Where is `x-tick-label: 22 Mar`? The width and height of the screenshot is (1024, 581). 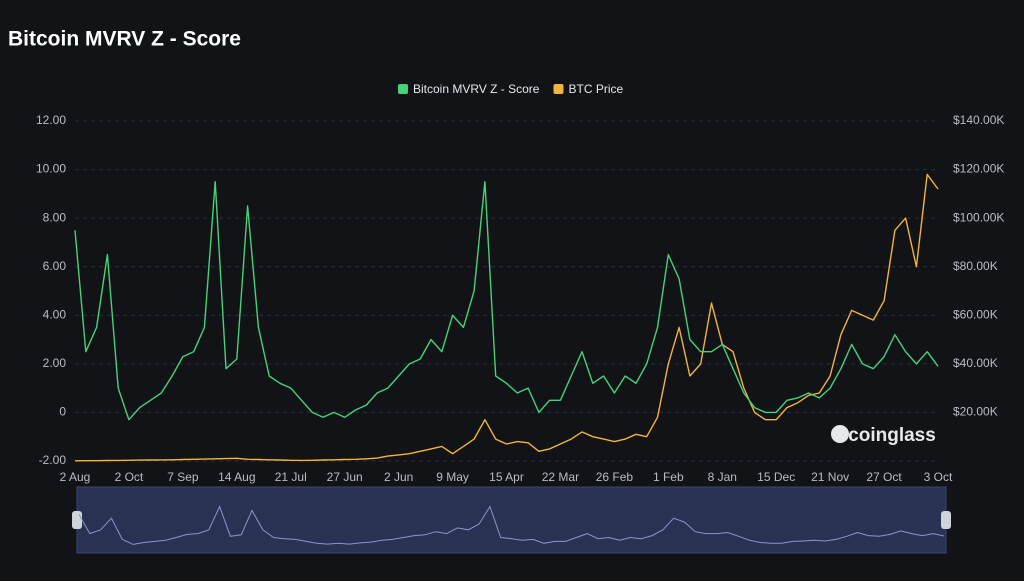 x-tick-label: 22 Mar is located at coordinates (560, 477).